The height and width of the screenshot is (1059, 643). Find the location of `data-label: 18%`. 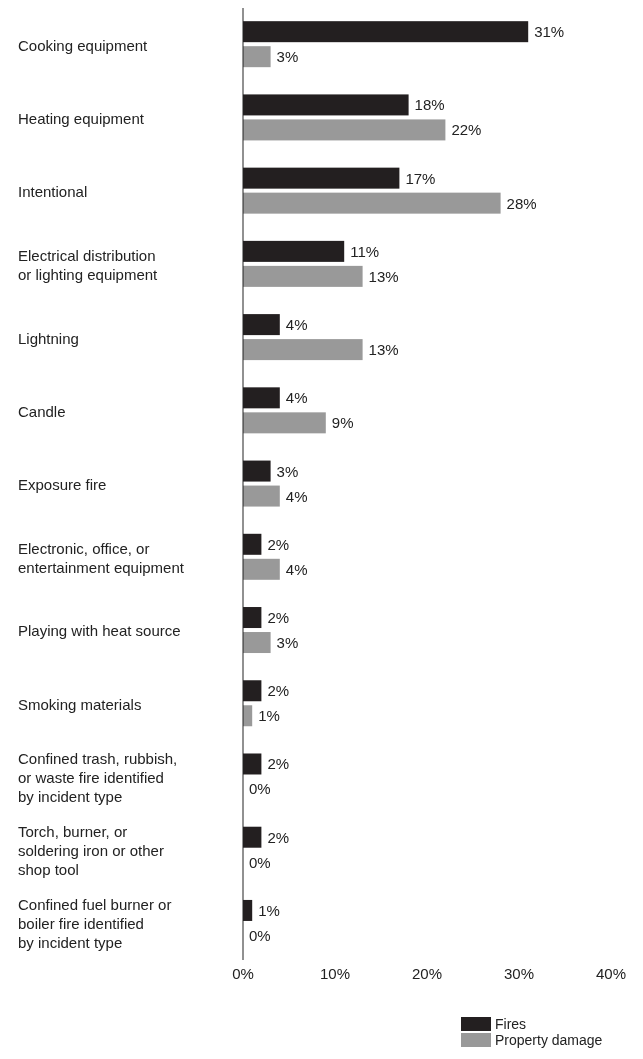

data-label: 18% is located at coordinates (429, 105).